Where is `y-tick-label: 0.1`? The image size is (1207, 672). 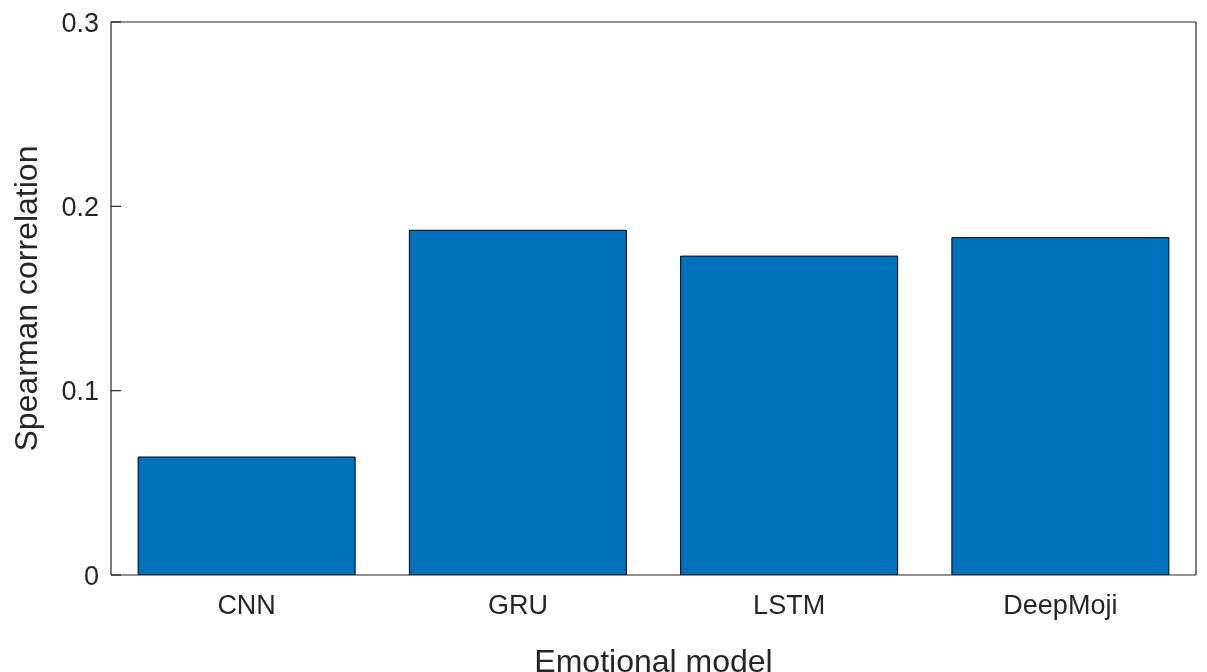
y-tick-label: 0.1 is located at coordinates (80, 391).